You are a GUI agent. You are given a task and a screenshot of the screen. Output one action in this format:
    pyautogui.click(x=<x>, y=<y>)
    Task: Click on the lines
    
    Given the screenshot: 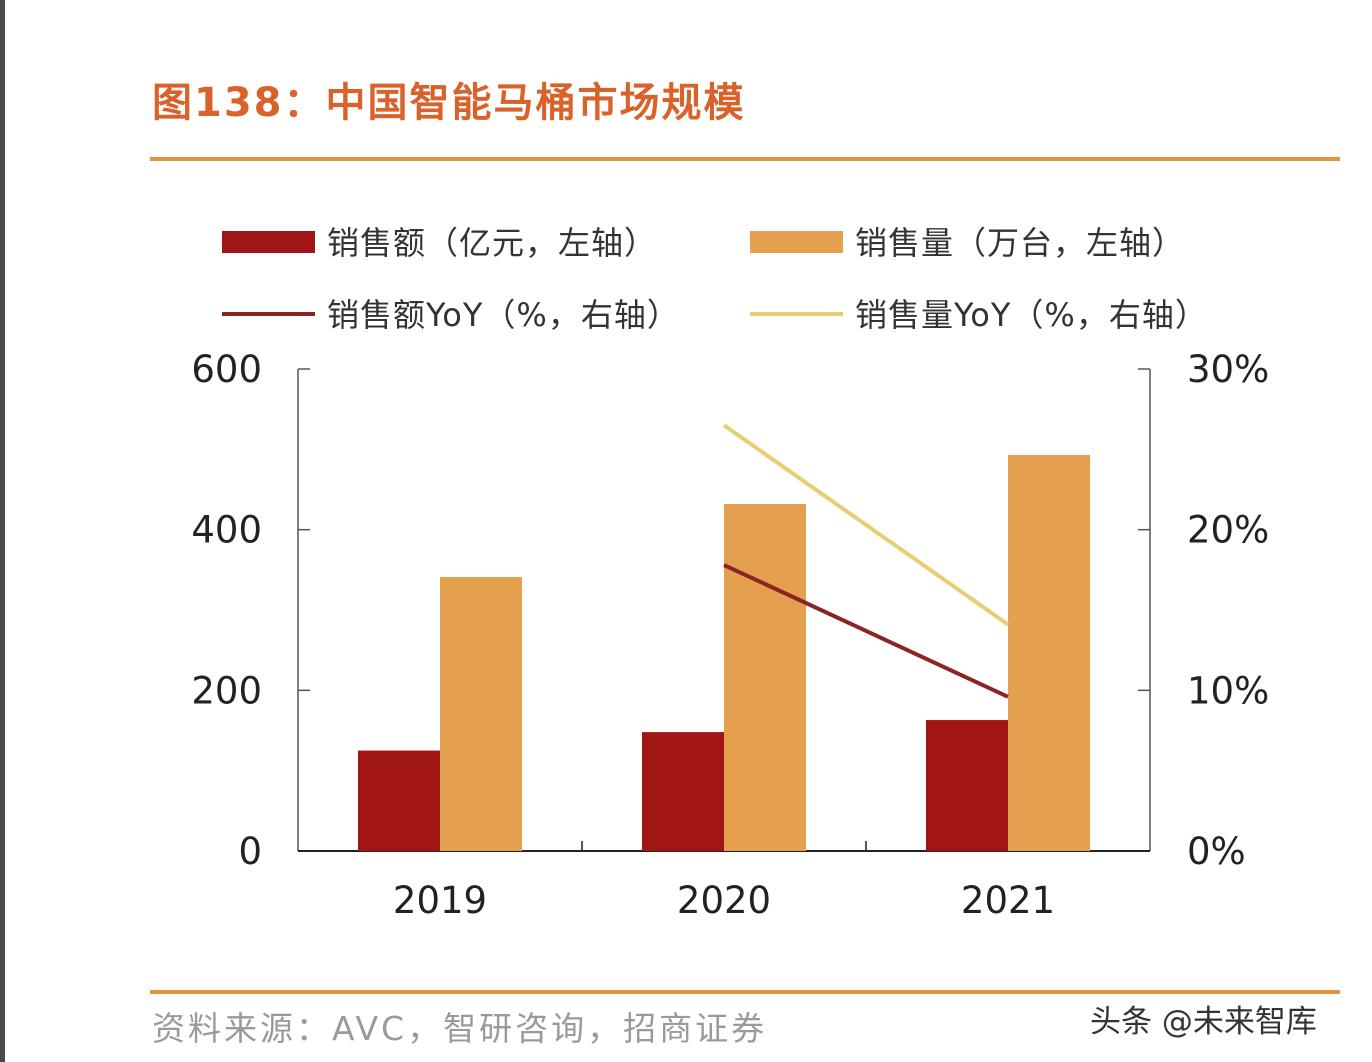 What is the action you would take?
    pyautogui.click(x=866, y=561)
    